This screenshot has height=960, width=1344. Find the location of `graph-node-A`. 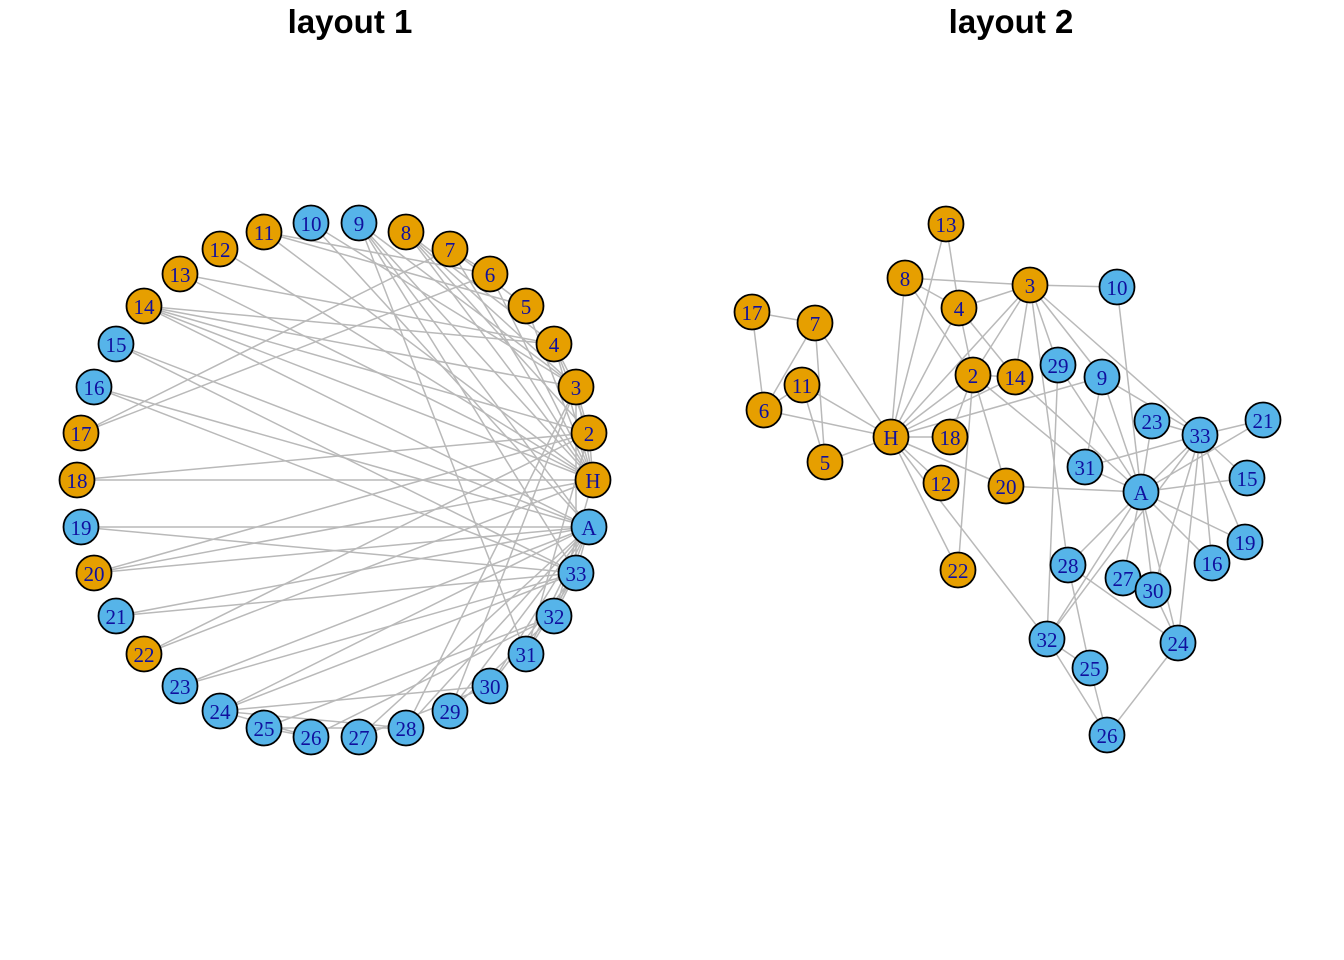

graph-node-A is located at coordinates (589, 527).